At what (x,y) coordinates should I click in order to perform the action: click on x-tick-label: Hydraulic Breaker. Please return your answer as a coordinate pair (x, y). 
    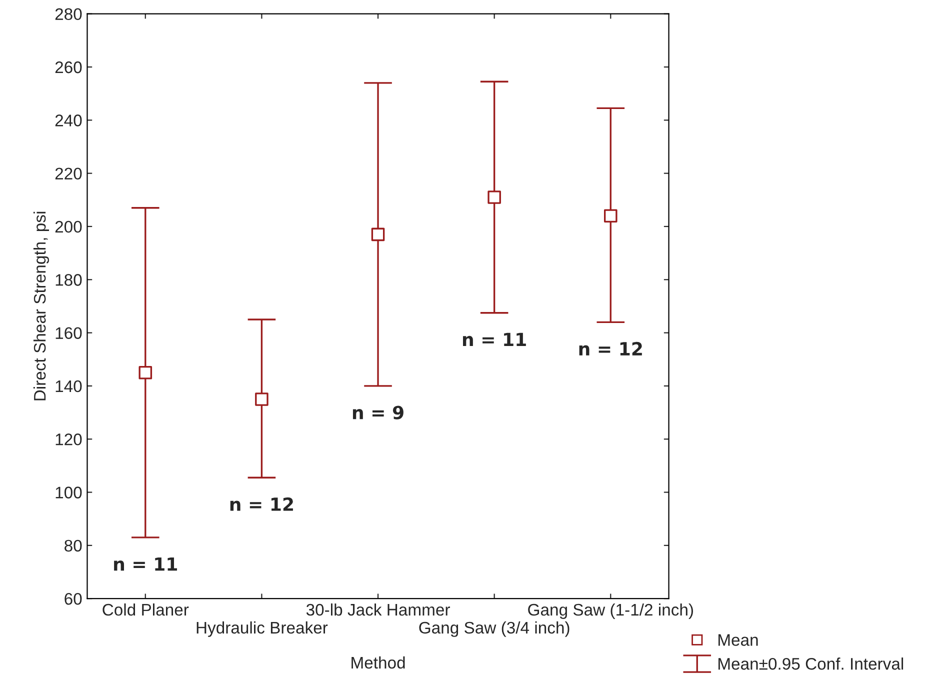
    Looking at the image, I should click on (262, 629).